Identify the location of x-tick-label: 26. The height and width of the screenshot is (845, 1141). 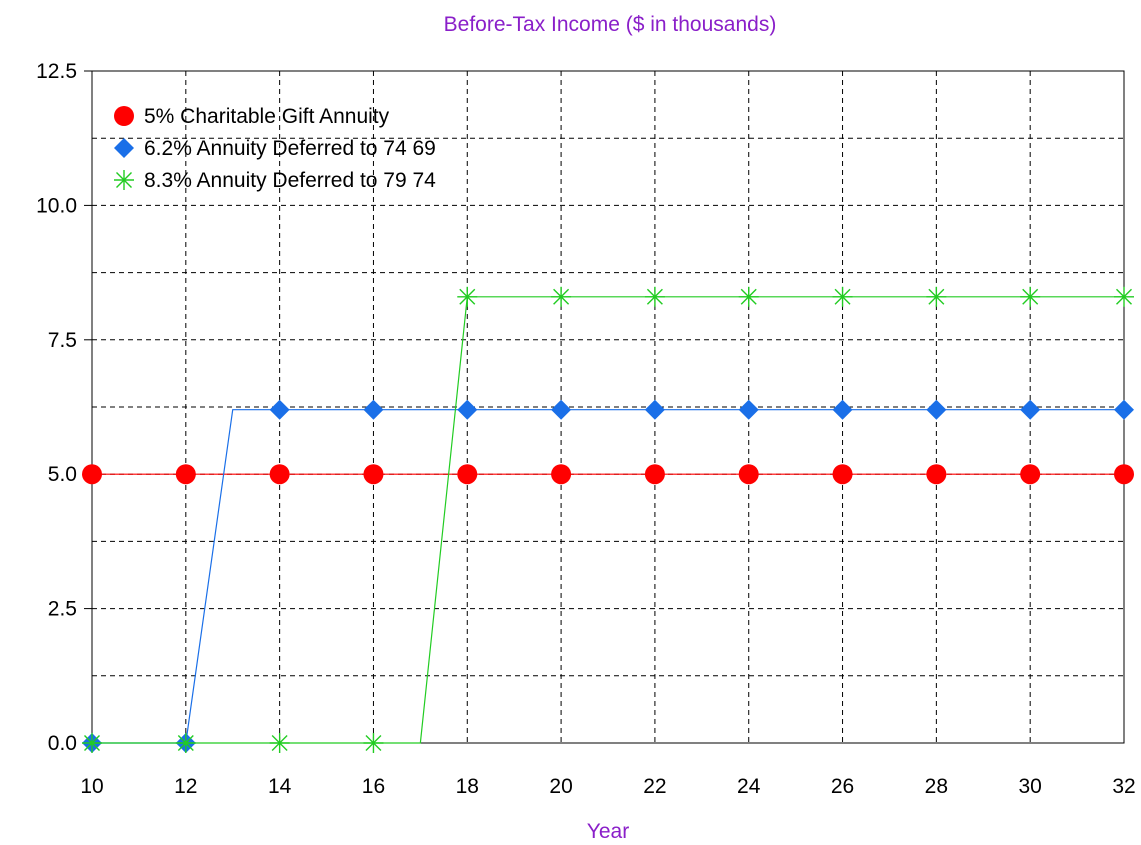
(842, 786).